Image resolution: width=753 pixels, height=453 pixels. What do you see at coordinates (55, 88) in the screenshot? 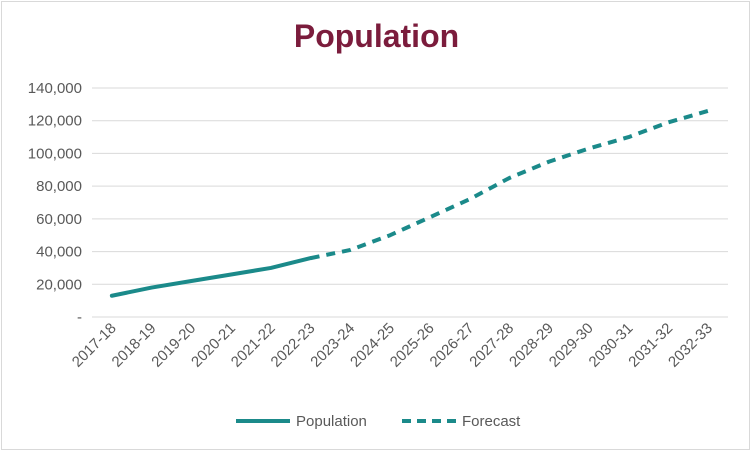
I see `y-tick-label: 140,000` at bounding box center [55, 88].